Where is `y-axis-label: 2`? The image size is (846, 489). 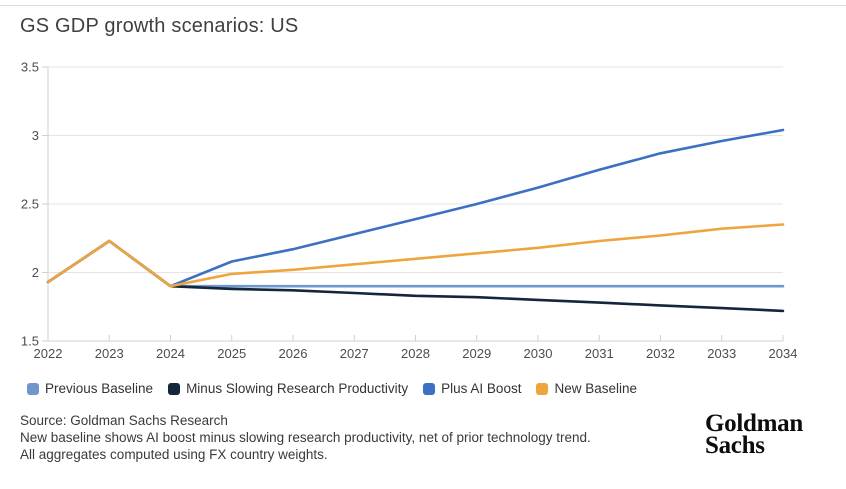 y-axis-label: 2 is located at coordinates (35, 272).